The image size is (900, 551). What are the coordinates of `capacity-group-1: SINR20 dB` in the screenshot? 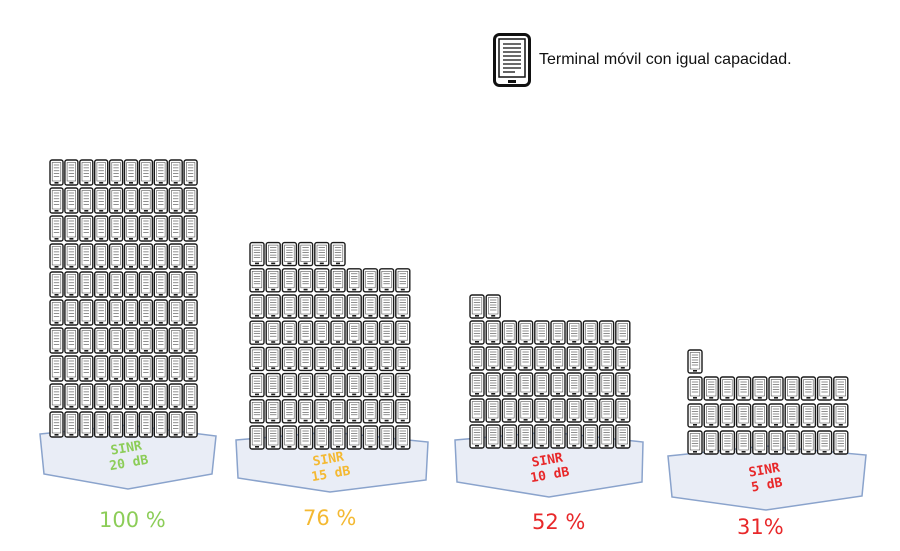 It's located at (128, 324).